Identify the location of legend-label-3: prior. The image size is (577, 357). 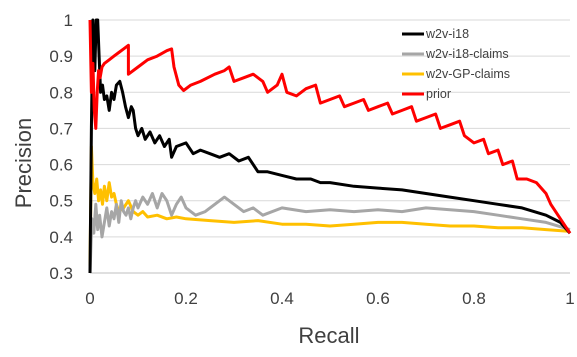
(438, 94).